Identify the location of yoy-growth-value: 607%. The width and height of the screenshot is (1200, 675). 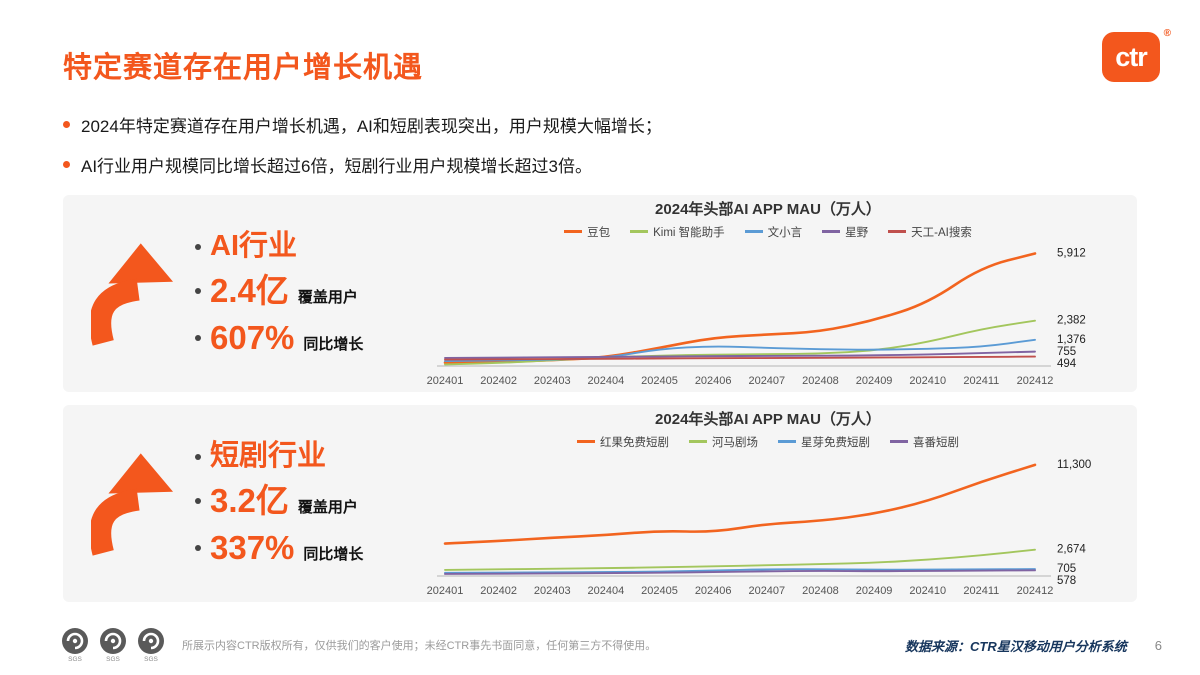
(252, 338).